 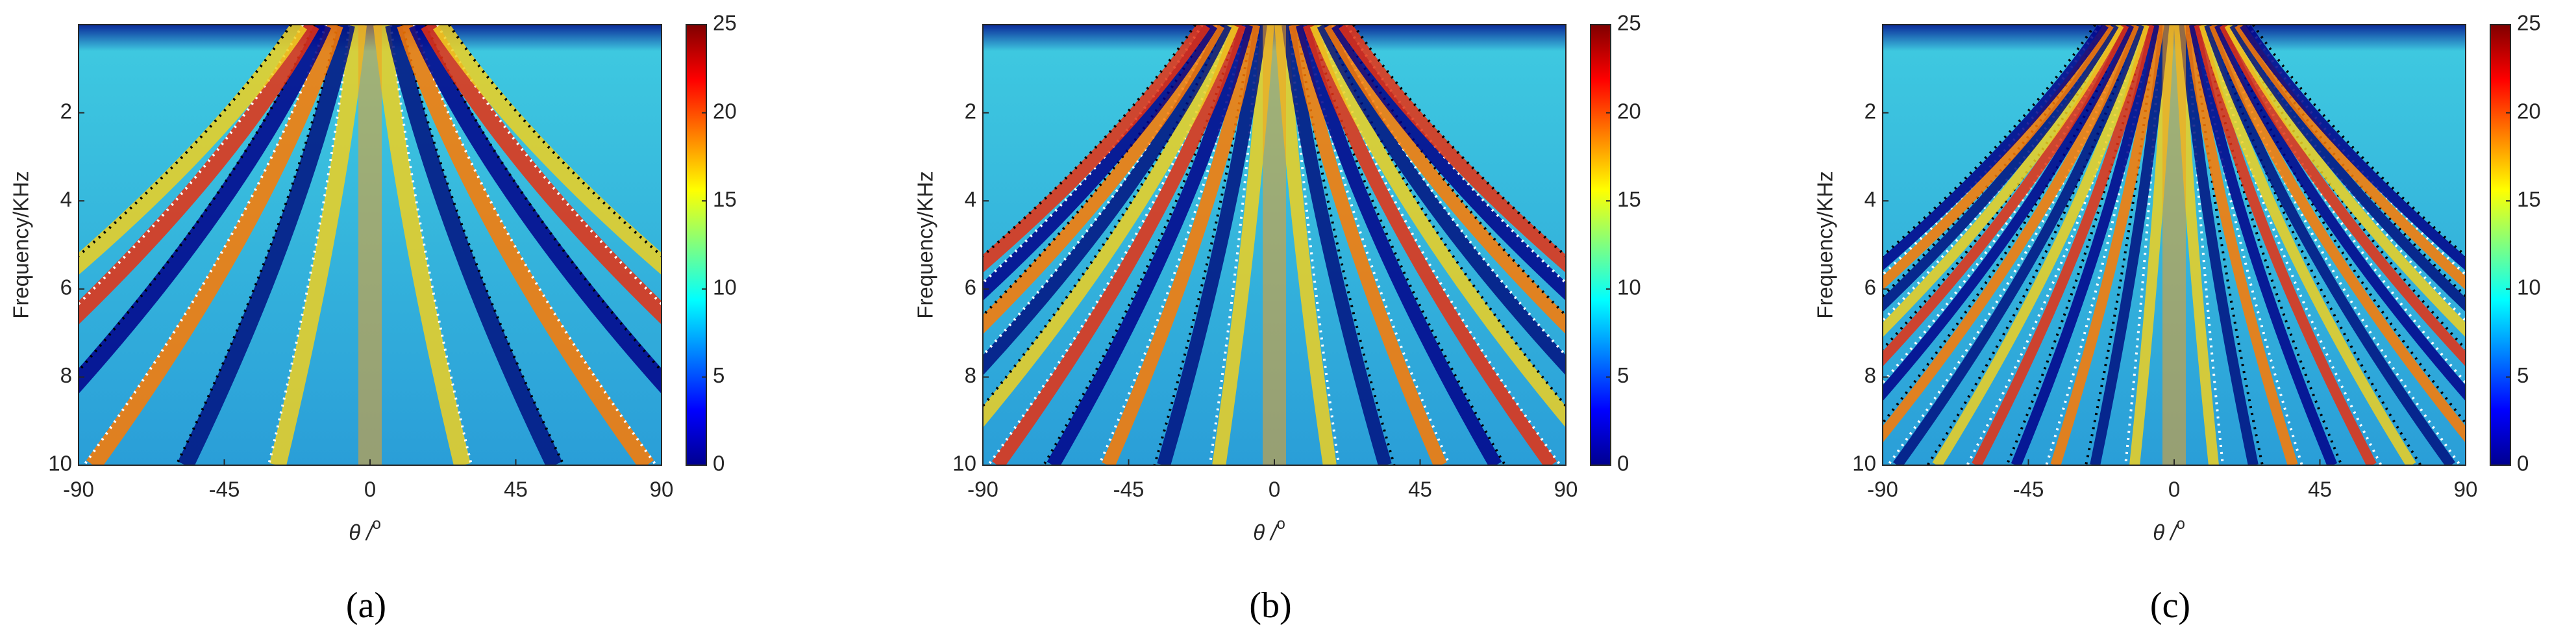 What do you see at coordinates (1270, 605) in the screenshot?
I see `panel-label: (b)` at bounding box center [1270, 605].